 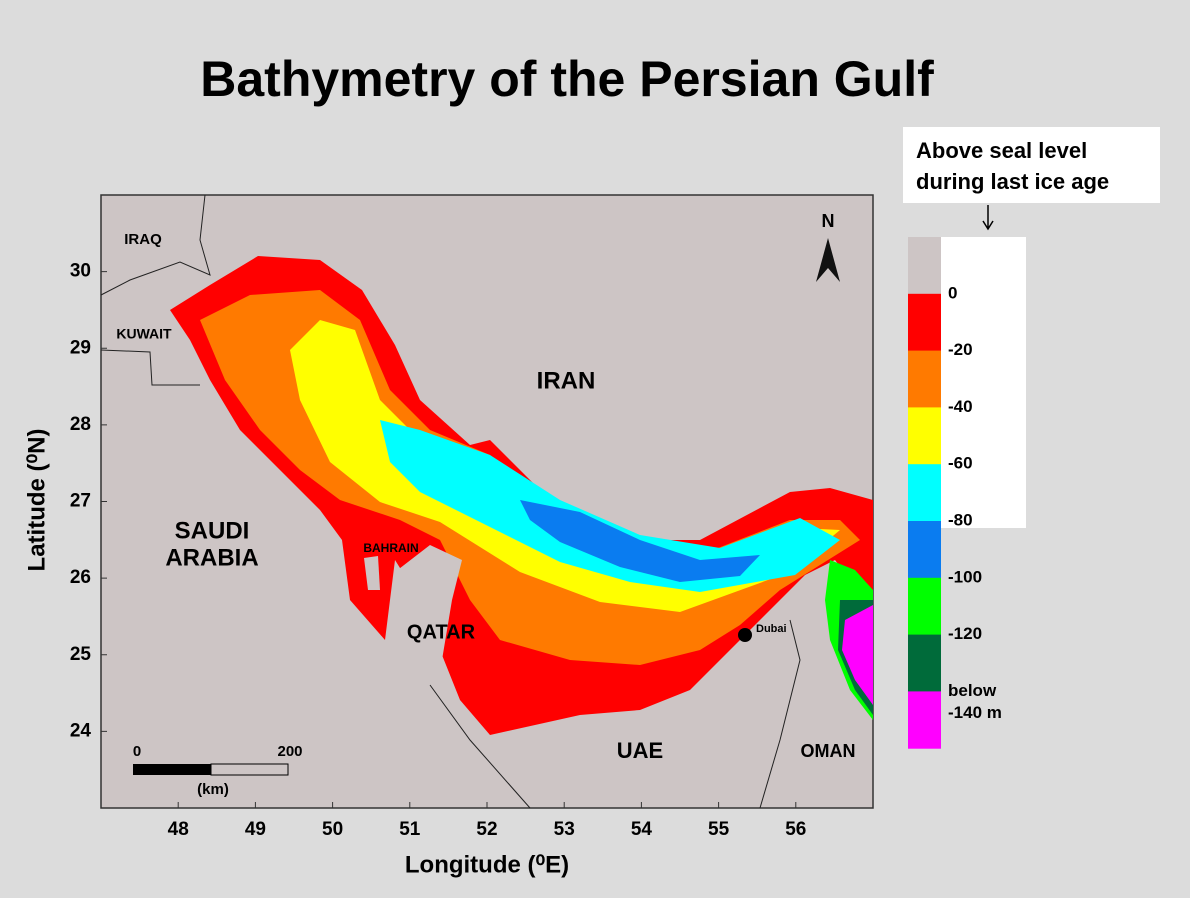 I want to click on place-label: KUWAIT, so click(x=144, y=334).